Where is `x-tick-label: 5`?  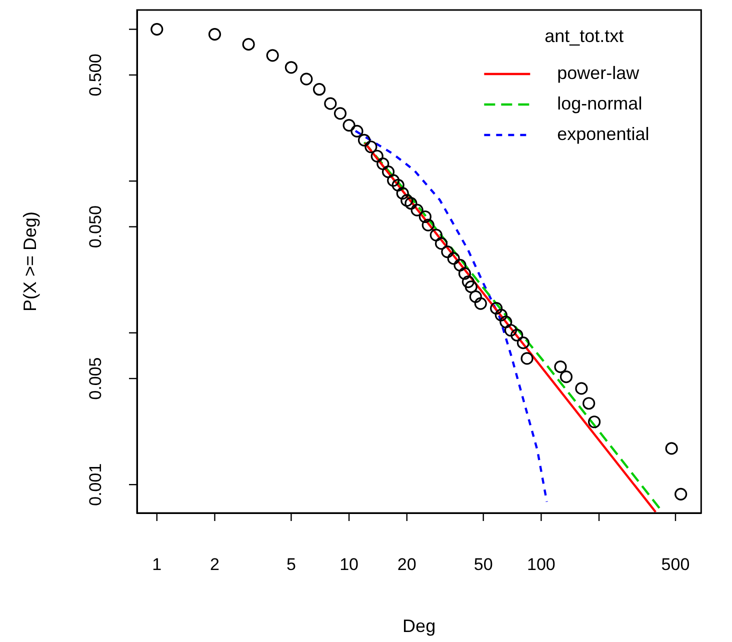 x-tick-label: 5 is located at coordinates (291, 564).